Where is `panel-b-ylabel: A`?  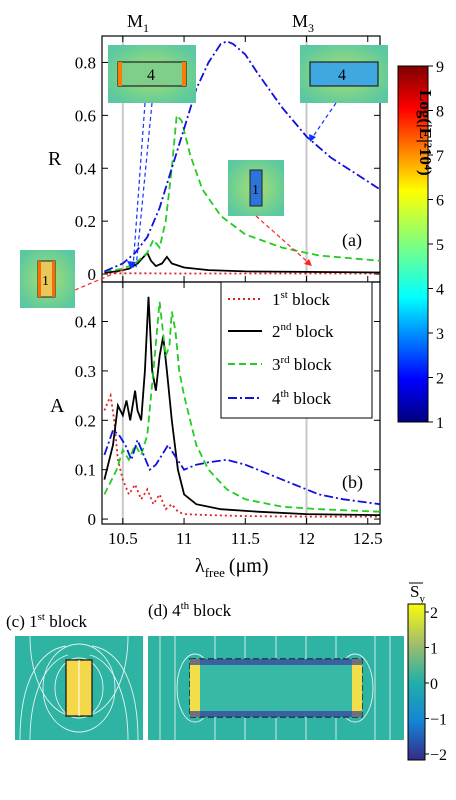 panel-b-ylabel: A is located at coordinates (57, 406).